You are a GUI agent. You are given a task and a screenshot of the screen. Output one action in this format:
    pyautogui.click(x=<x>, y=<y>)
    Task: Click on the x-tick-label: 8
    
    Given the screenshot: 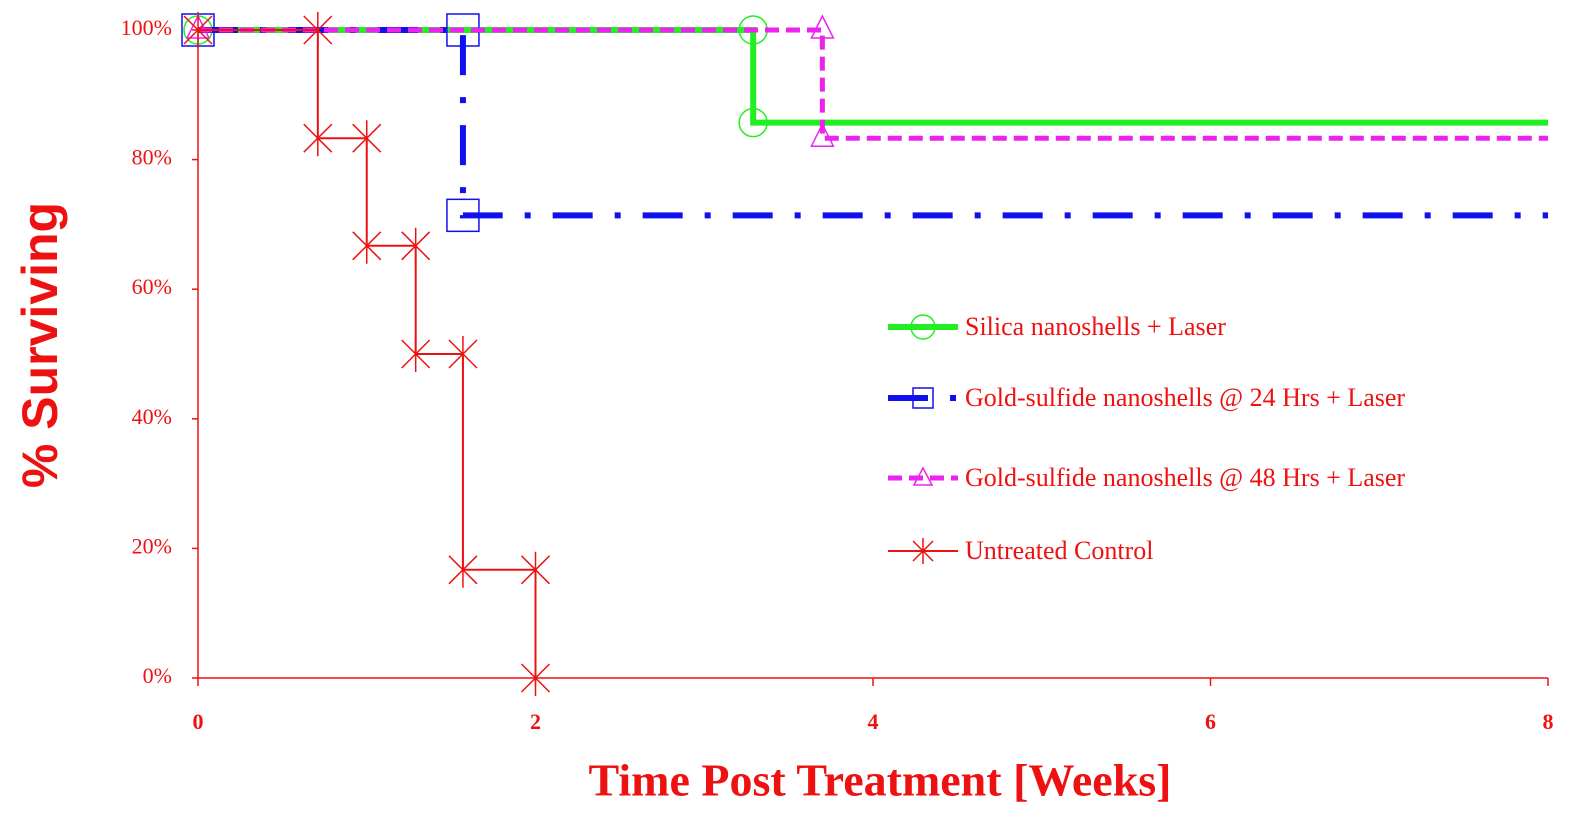 What is the action you would take?
    pyautogui.click(x=1548, y=721)
    